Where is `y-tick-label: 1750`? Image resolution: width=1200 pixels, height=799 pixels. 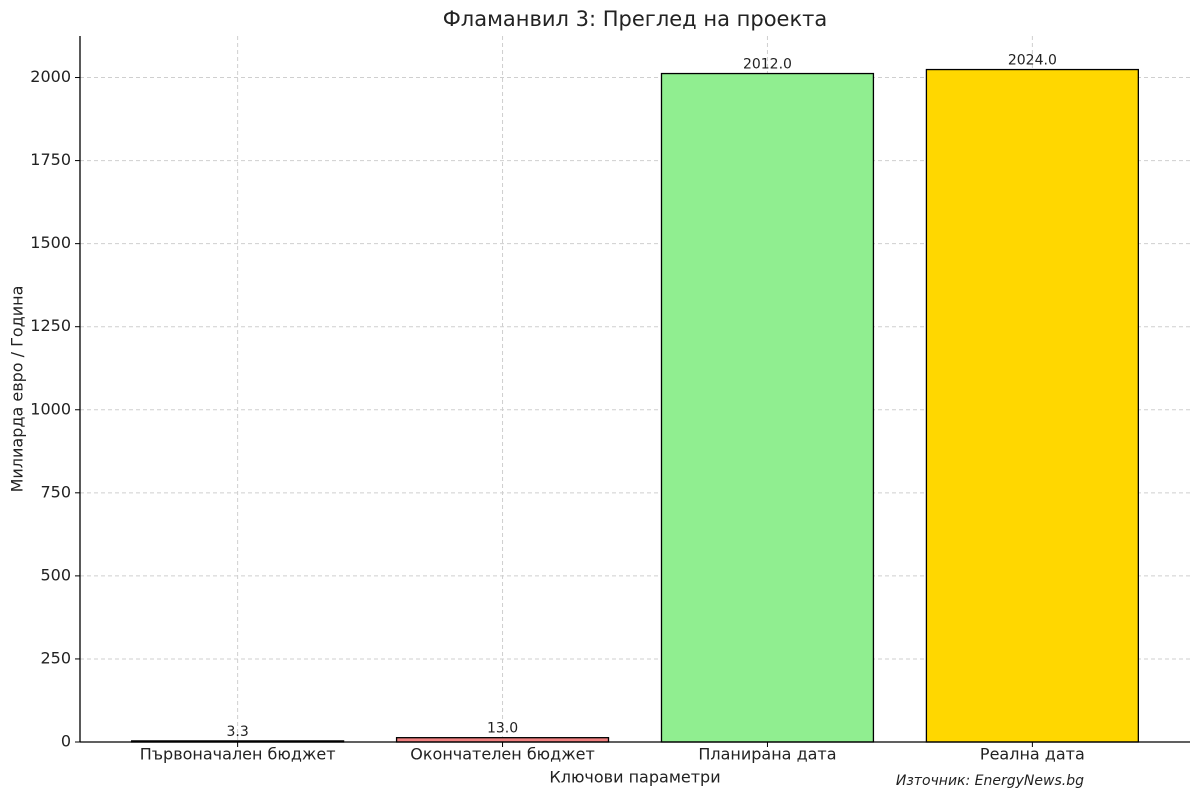 y-tick-label: 1750 is located at coordinates (50, 159).